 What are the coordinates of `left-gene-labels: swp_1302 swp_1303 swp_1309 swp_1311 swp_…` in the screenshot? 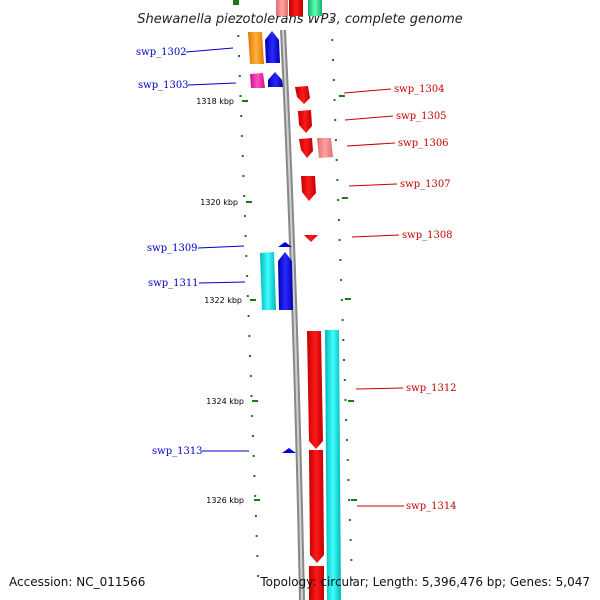 It's located at (192, 252).